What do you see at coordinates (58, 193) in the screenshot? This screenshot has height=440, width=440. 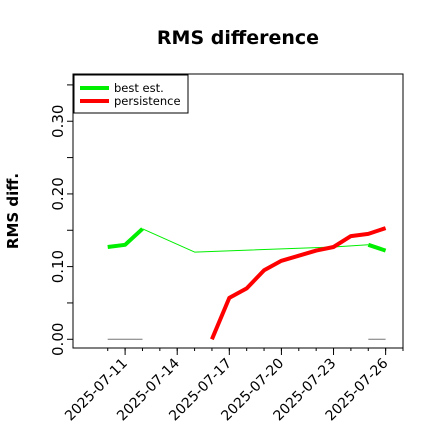 I see `y-tick-label: 0.20` at bounding box center [58, 193].